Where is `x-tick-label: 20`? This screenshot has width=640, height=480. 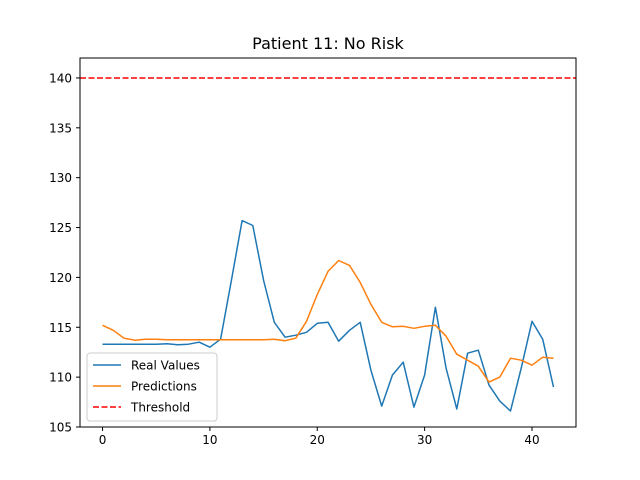 x-tick-label: 20 is located at coordinates (317, 440).